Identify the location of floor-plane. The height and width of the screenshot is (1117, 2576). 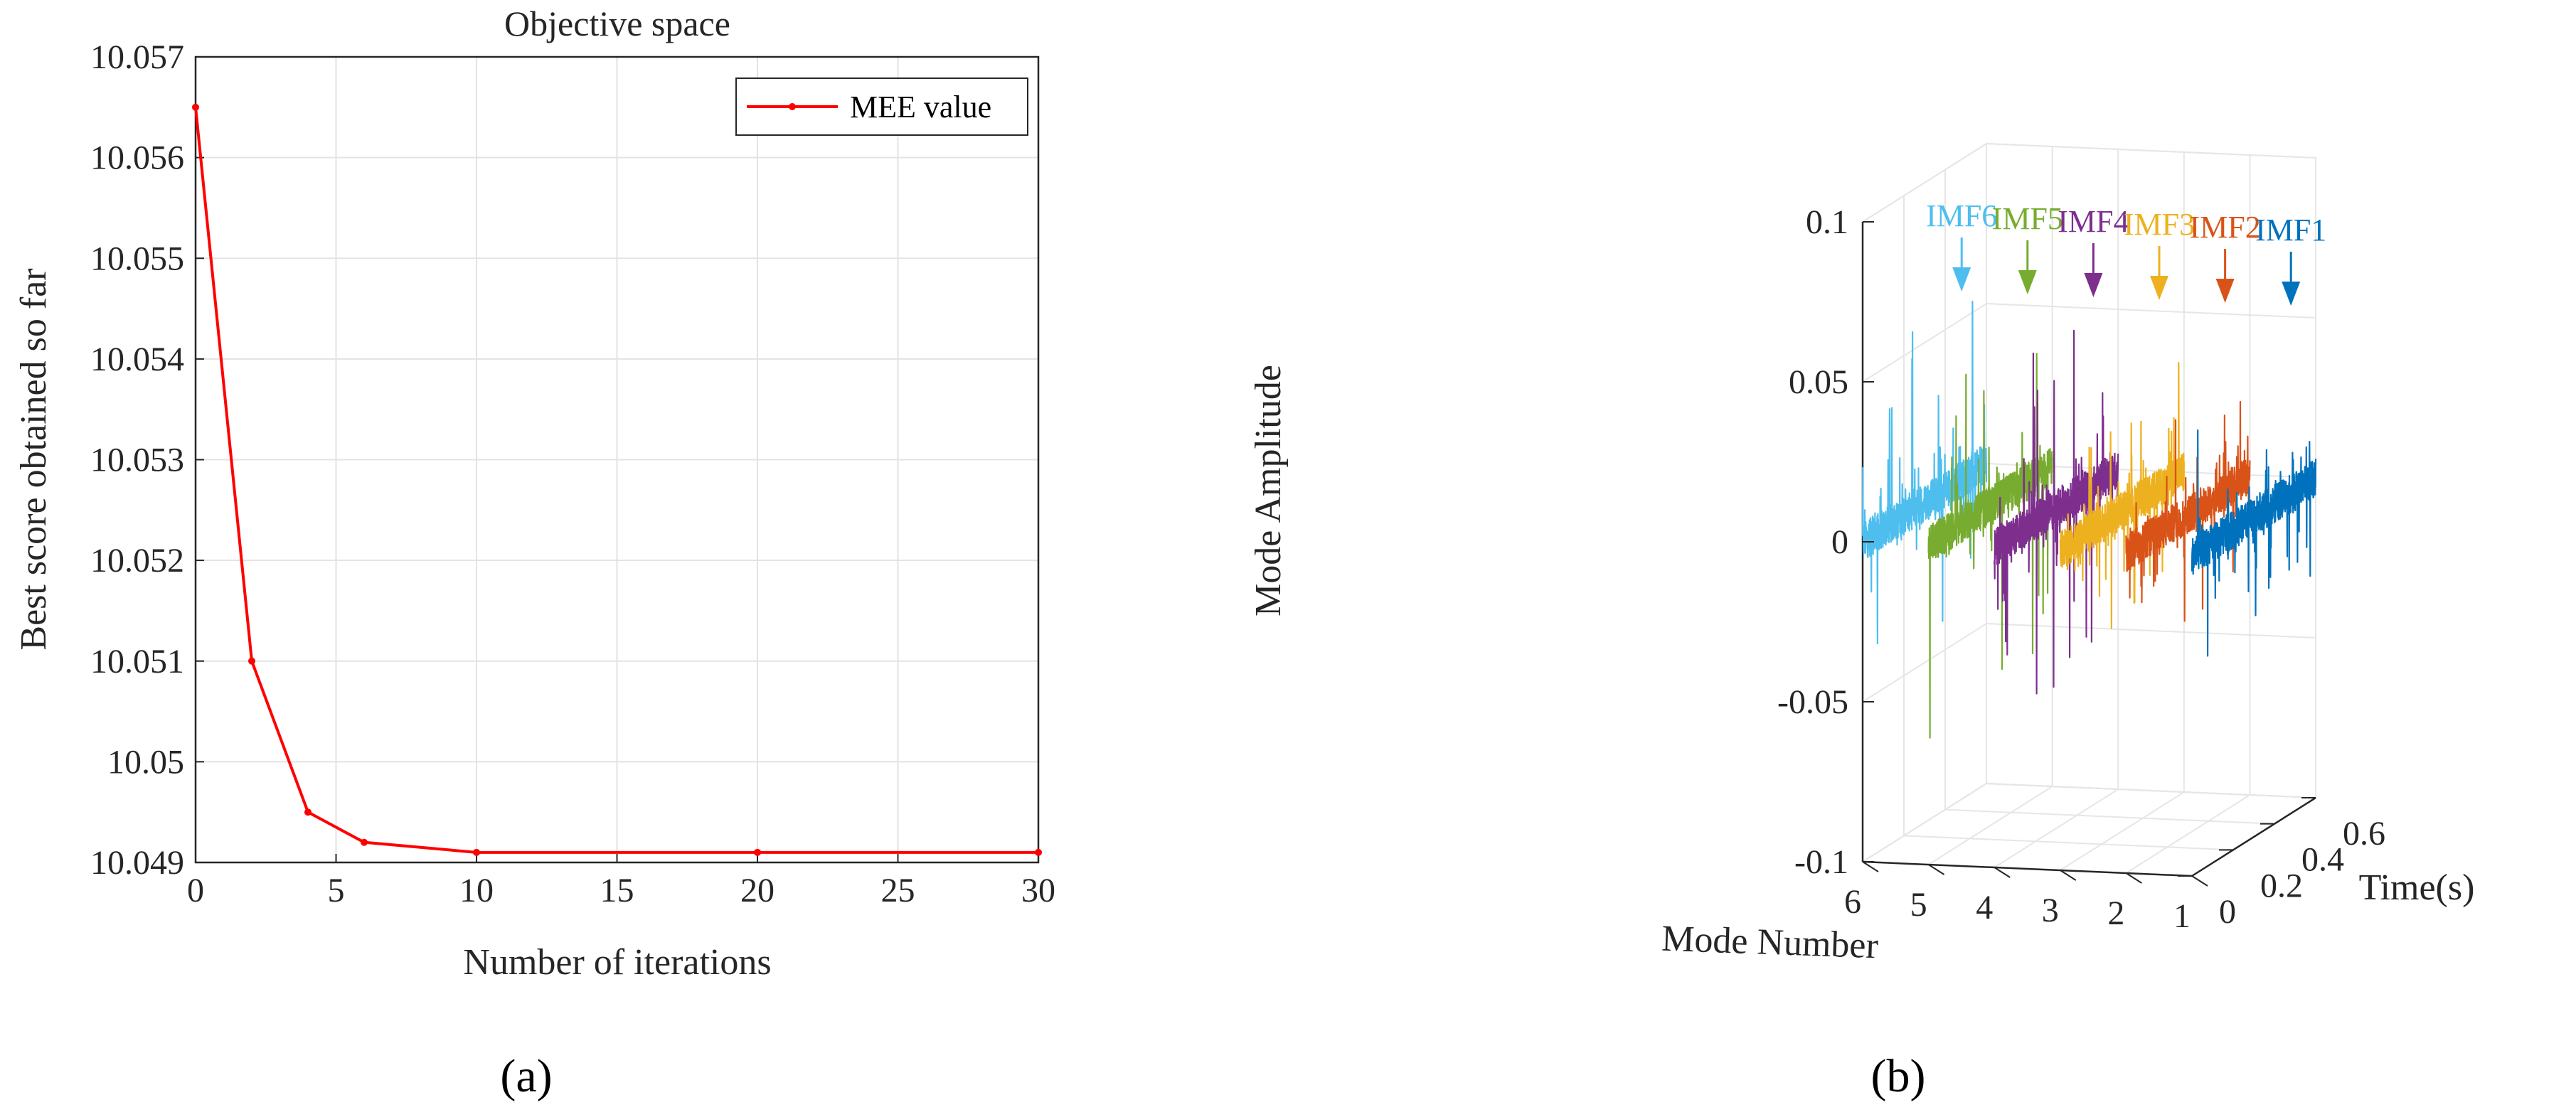
(2089, 829).